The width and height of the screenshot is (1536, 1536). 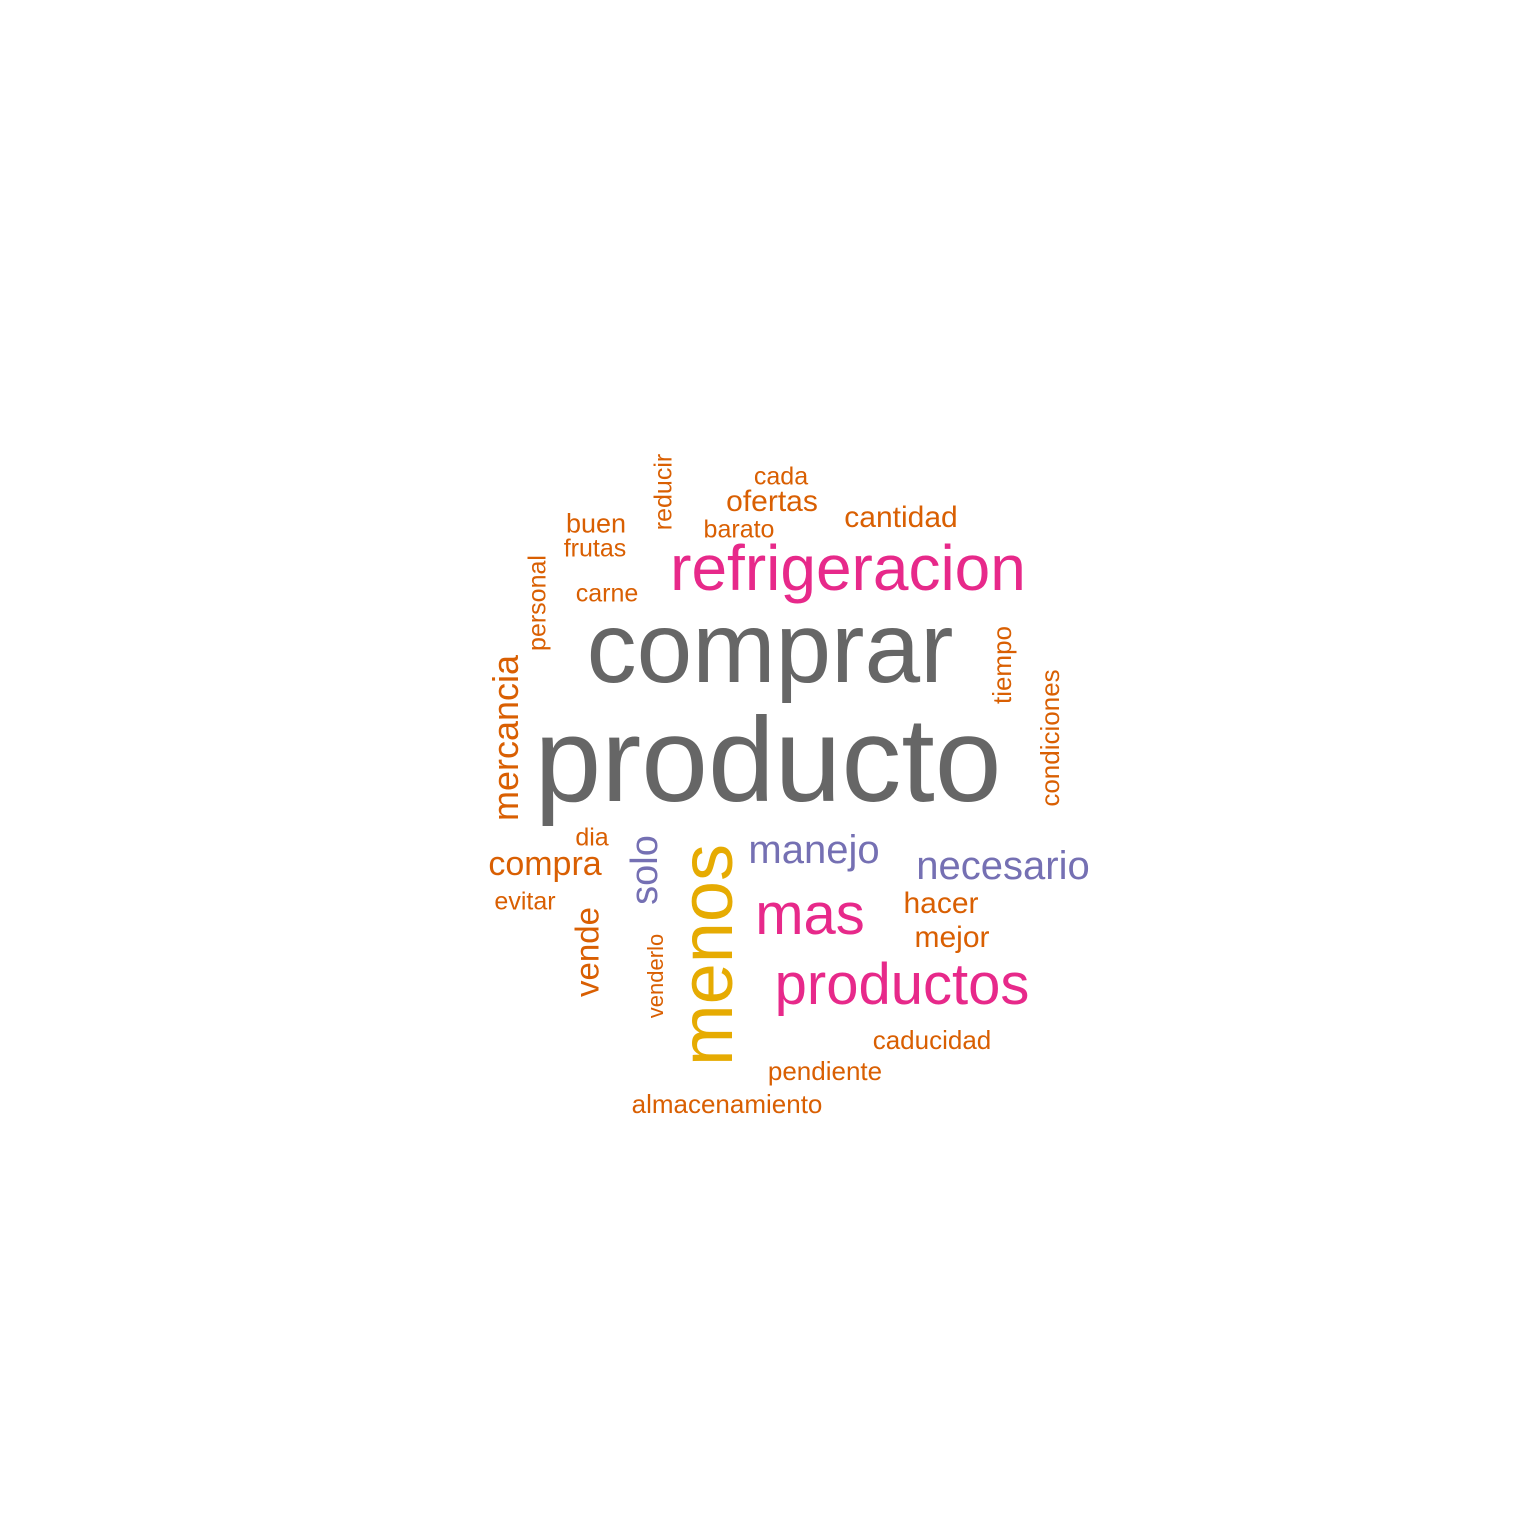 What do you see at coordinates (545, 864) in the screenshot?
I see `word-compra: compra` at bounding box center [545, 864].